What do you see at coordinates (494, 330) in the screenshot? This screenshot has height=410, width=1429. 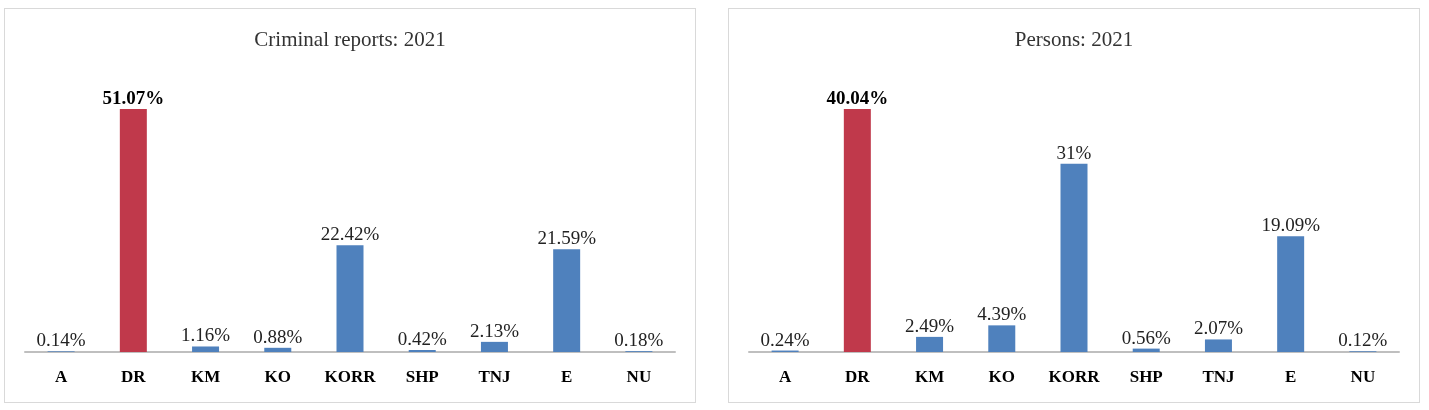 I see `data-label: 2.13%` at bounding box center [494, 330].